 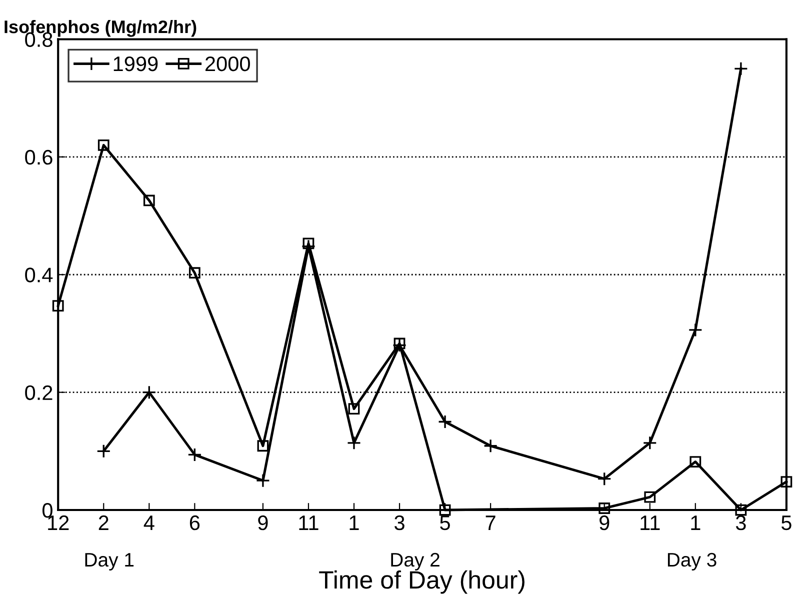 What do you see at coordinates (136, 64) in the screenshot?
I see `legend-label: 1999` at bounding box center [136, 64].